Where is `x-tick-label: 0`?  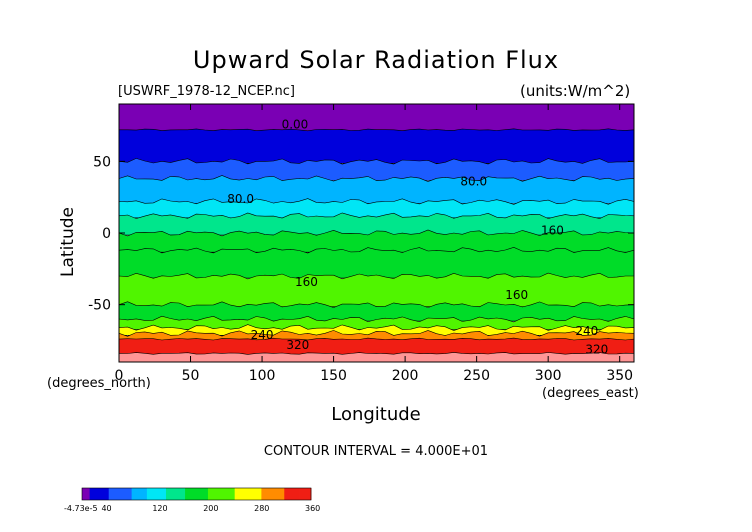 x-tick-label: 0 is located at coordinates (119, 376).